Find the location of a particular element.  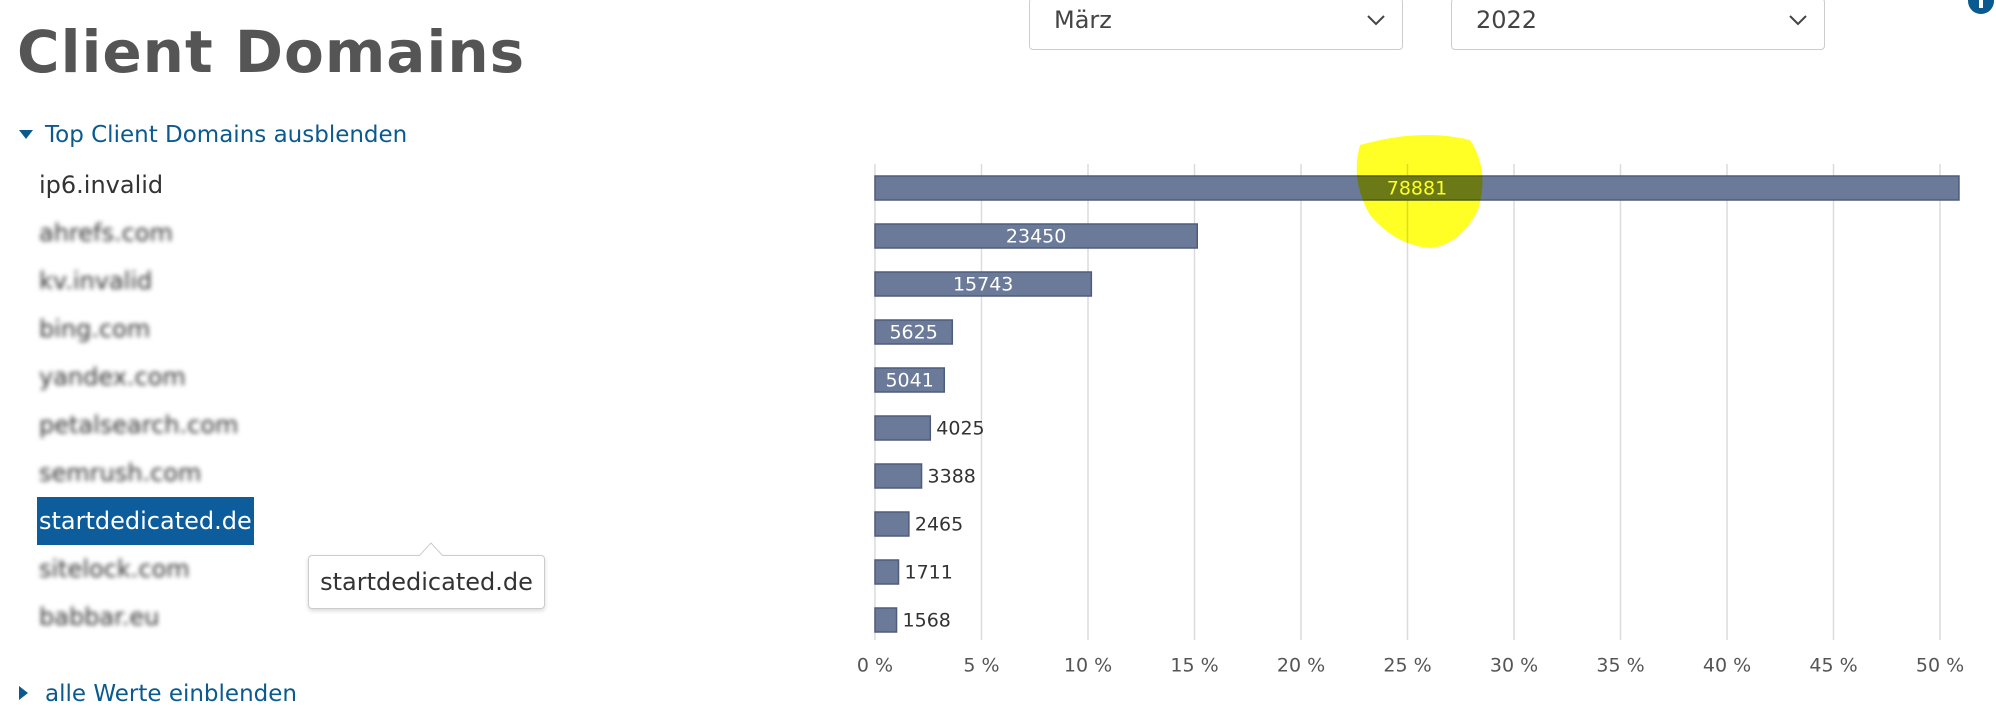

x-tick-label: 40 % is located at coordinates (1727, 666).